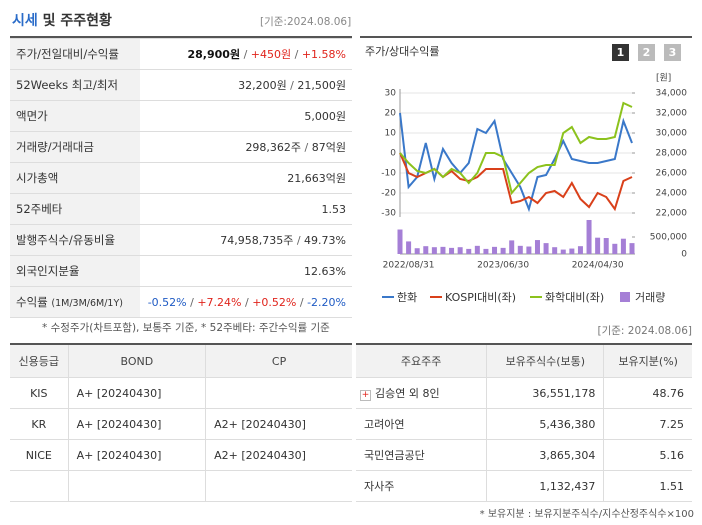 The height and width of the screenshot is (525, 702). Describe the element at coordinates (136, 486) in the screenshot. I see `cell` at that location.